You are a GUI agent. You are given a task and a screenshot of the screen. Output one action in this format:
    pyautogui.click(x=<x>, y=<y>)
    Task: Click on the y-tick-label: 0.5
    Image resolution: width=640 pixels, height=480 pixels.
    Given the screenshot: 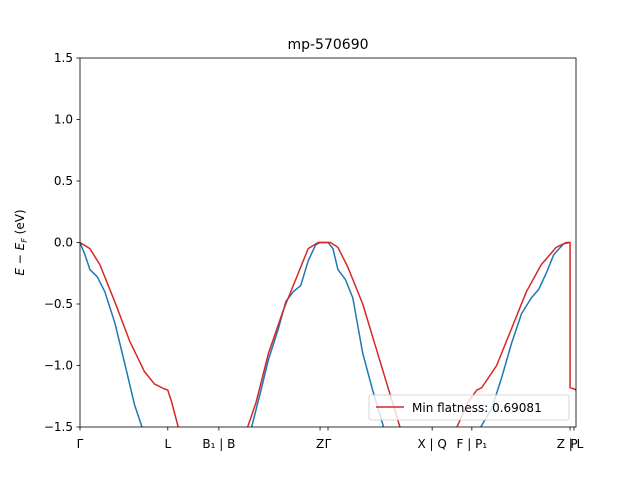 What is the action you would take?
    pyautogui.click(x=63, y=181)
    